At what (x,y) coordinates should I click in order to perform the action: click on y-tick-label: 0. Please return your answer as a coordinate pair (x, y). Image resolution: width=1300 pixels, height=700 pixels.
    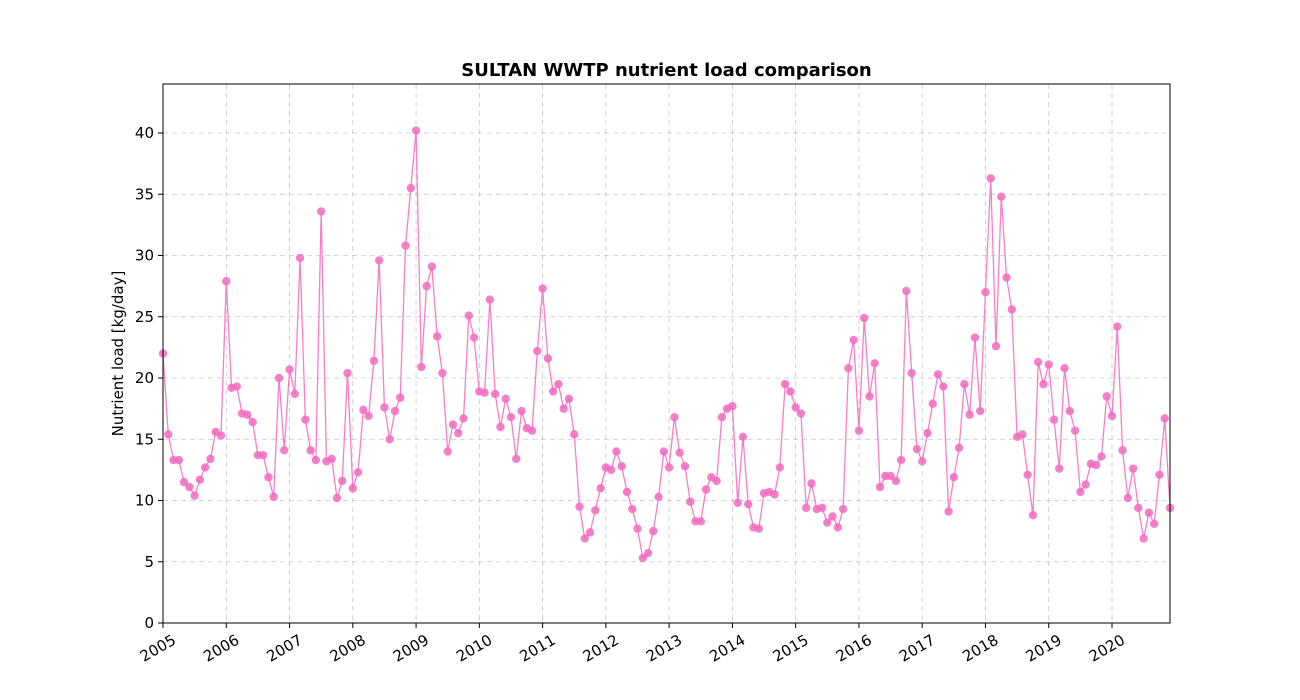
    Looking at the image, I should click on (149, 623).